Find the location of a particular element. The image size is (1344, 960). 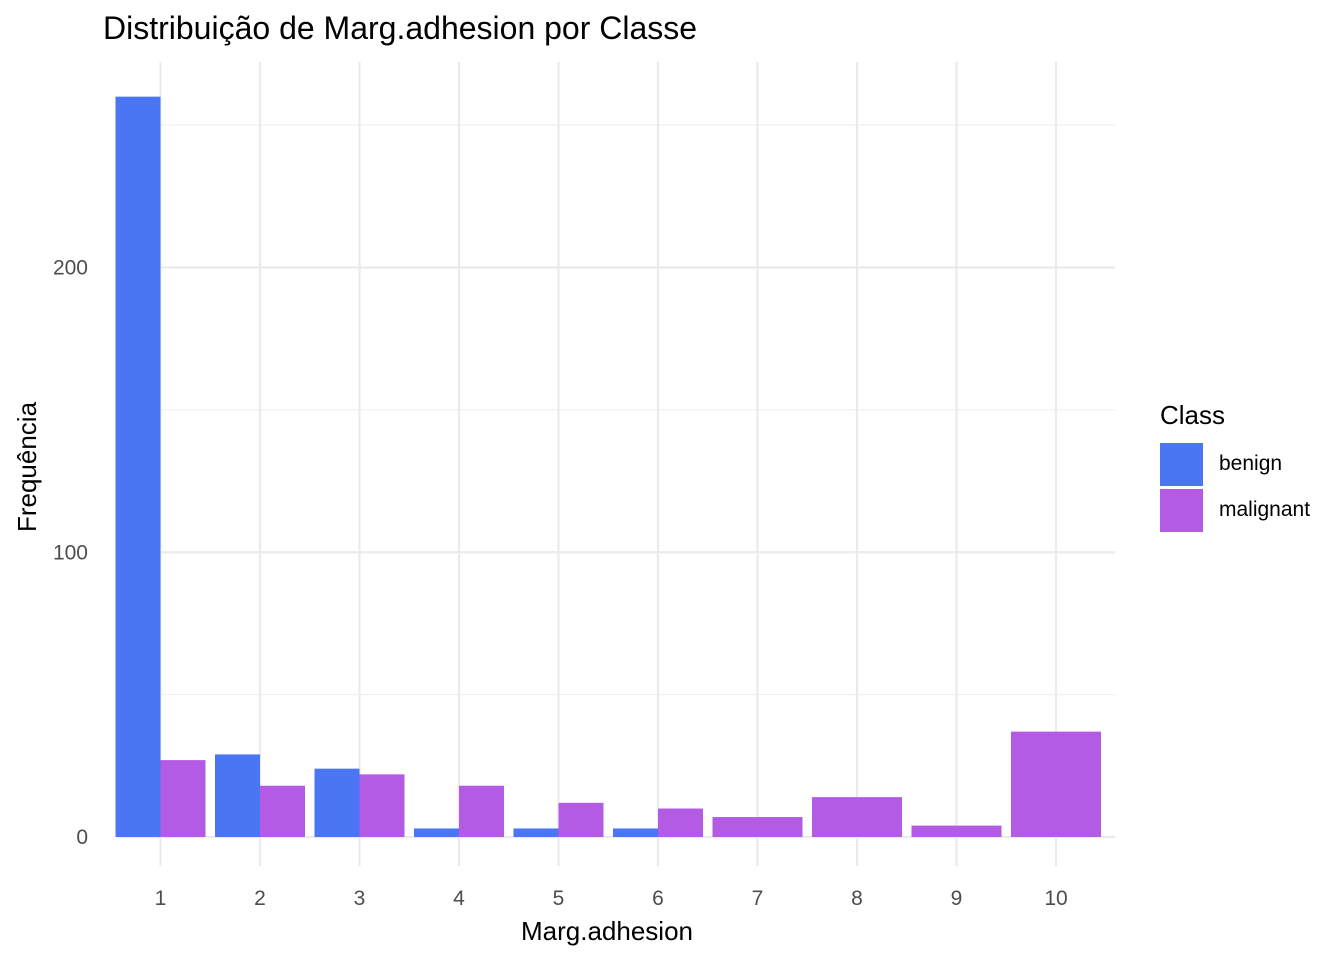

legend-item-benign: benign is located at coordinates (1235, 464).